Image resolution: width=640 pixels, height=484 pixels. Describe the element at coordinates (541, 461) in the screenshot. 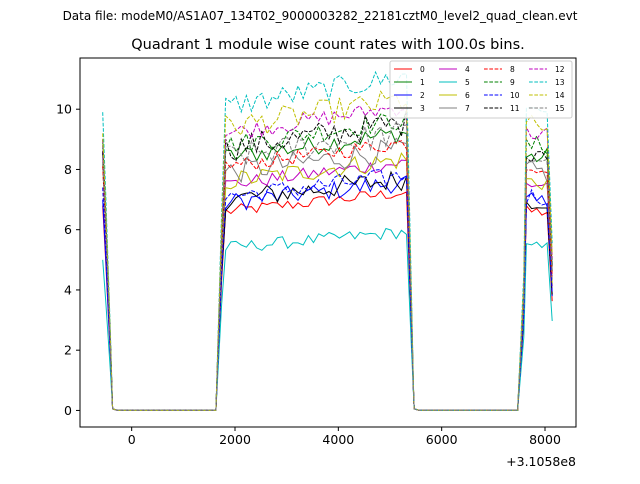

I see `x-axis-offset-label: +3.1058e8` at that location.